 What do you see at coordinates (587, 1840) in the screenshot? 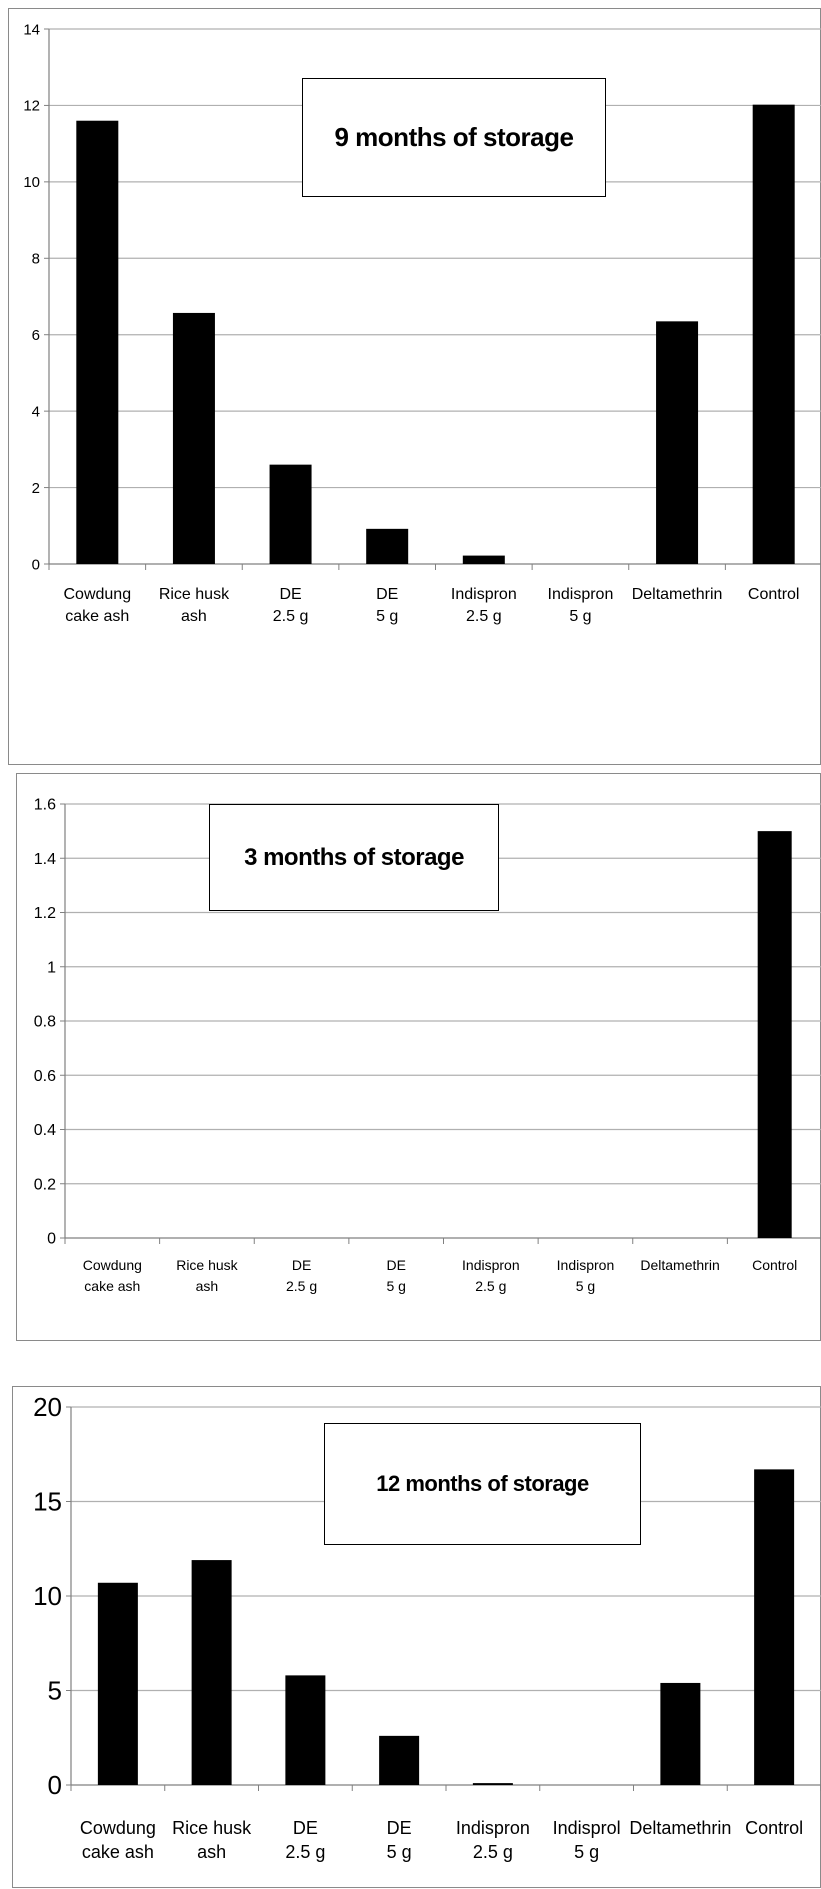
I see `x-category-label: Indisprol 5 g` at bounding box center [587, 1840].